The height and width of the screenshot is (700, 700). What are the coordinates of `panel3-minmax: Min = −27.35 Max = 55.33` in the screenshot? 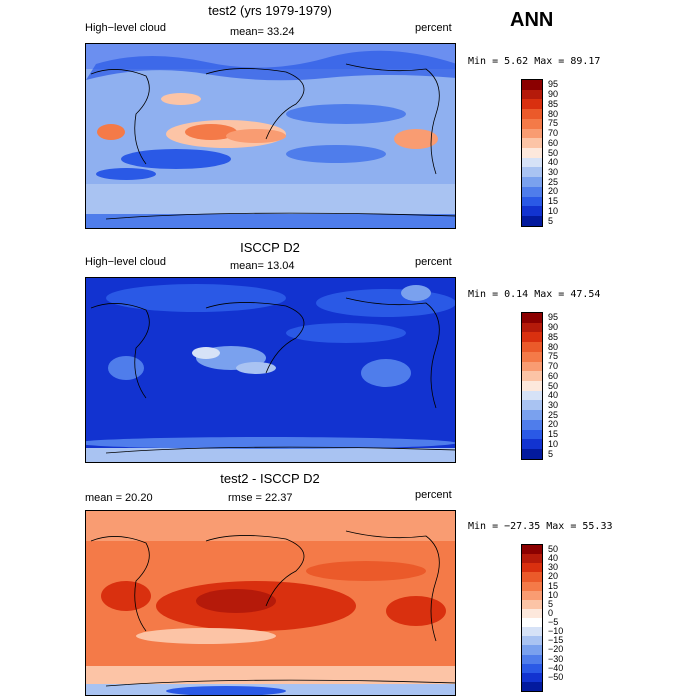 It's located at (540, 526).